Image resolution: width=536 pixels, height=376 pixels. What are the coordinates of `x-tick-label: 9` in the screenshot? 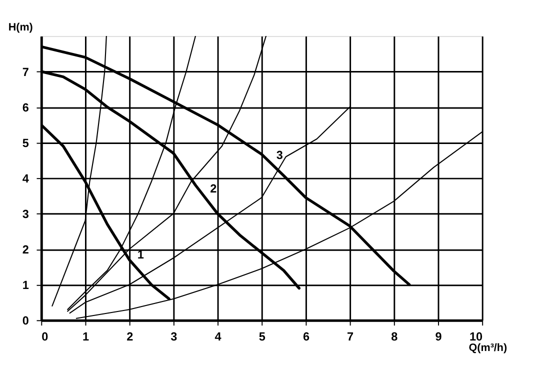 It's located at (438, 337).